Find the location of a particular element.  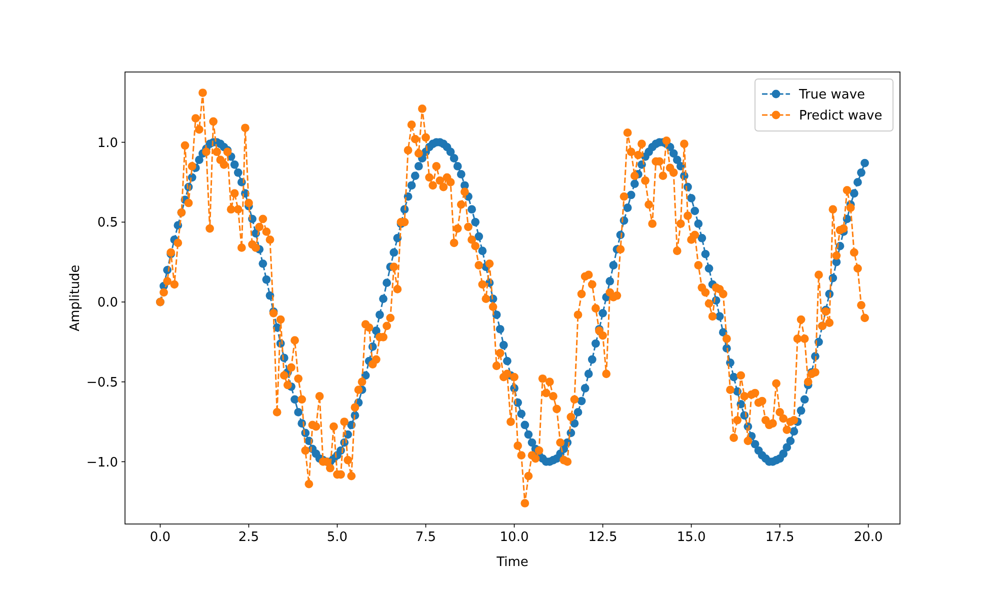

x-tick-label: 12.5 is located at coordinates (603, 537).